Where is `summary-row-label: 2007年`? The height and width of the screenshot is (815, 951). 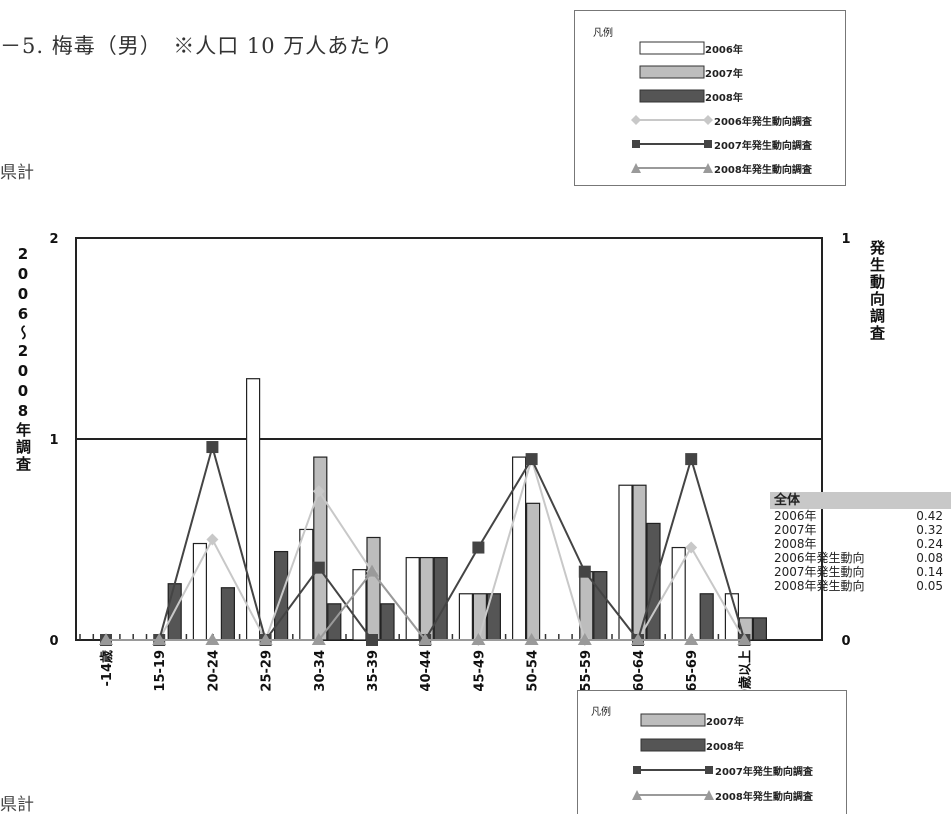
summary-row-label: 2007年 is located at coordinates (795, 530).